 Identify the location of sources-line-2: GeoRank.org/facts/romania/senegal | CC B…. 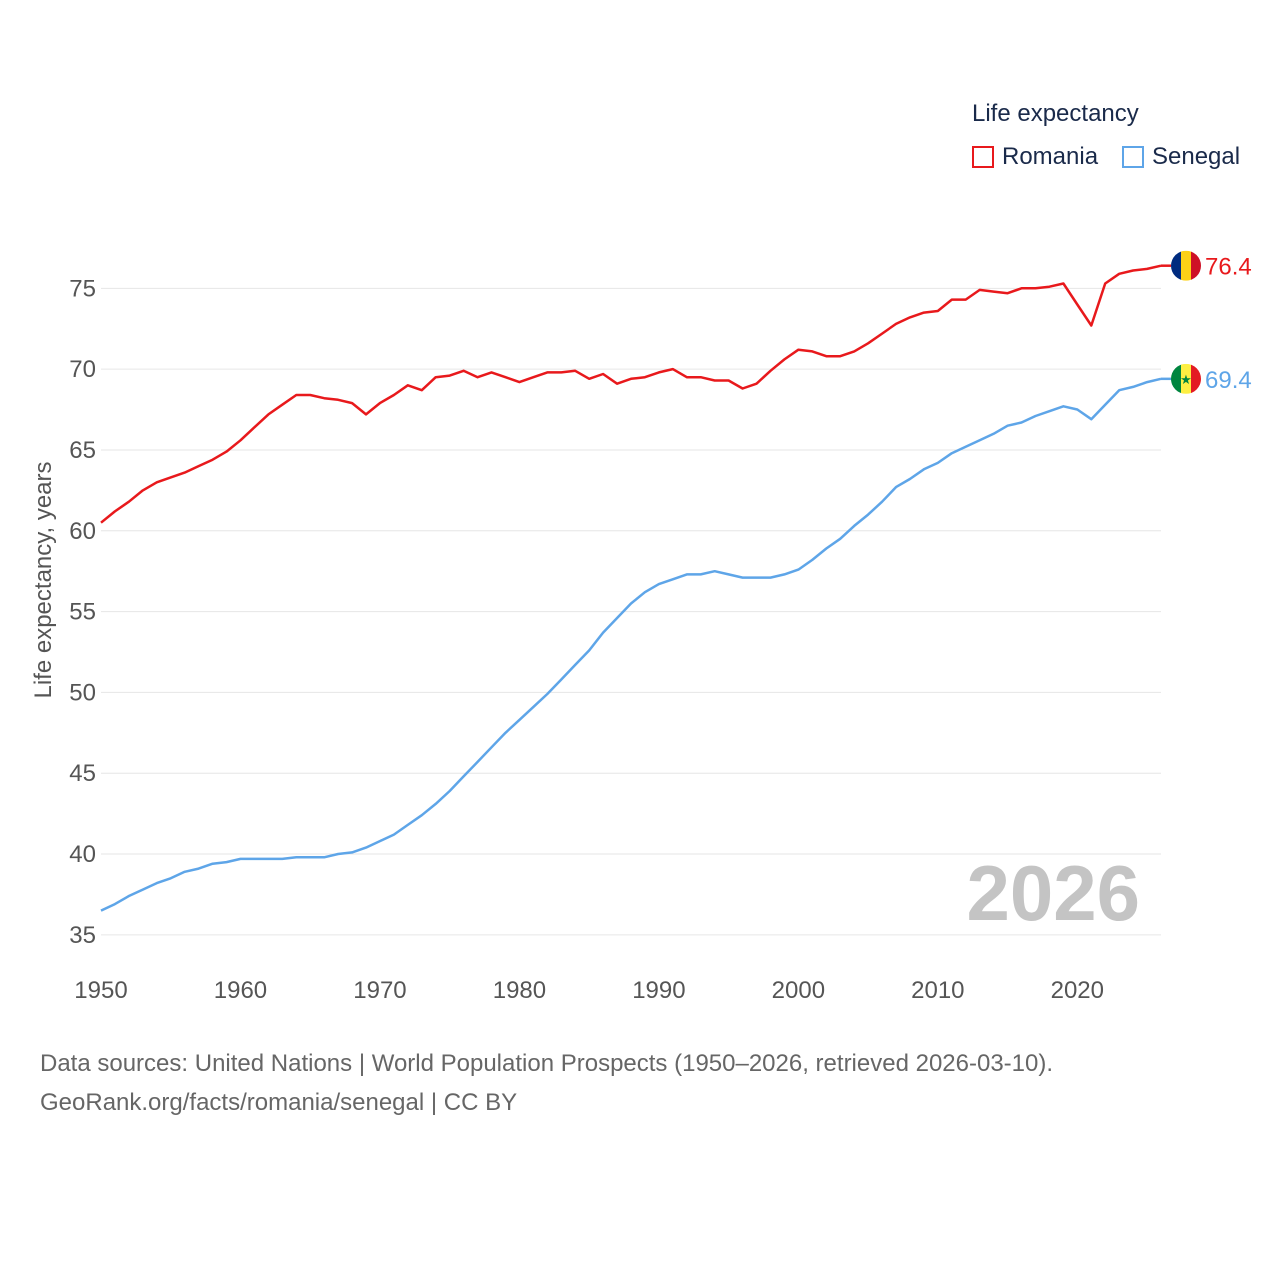
(279, 1102).